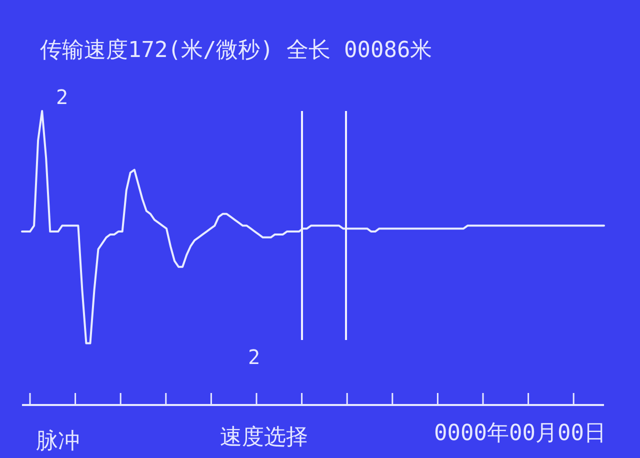  What do you see at coordinates (58, 441) in the screenshot?
I see `annotation: 脉冲` at bounding box center [58, 441].